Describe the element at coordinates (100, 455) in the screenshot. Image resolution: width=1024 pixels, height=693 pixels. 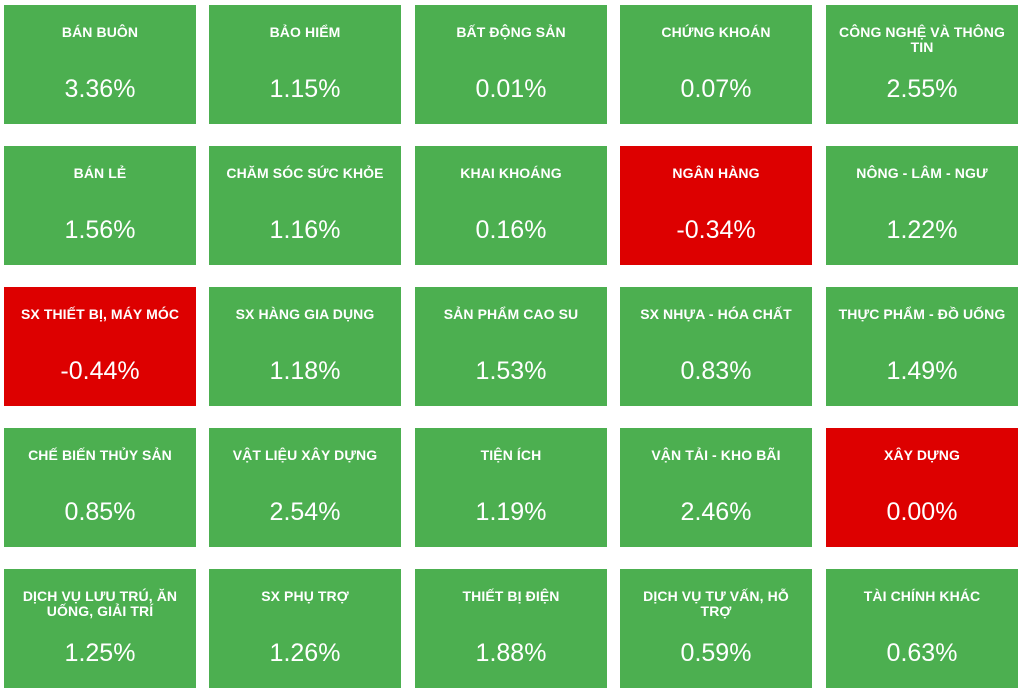
I see `sector-name: CHẾ BIẾN THỦY SẢN` at that location.